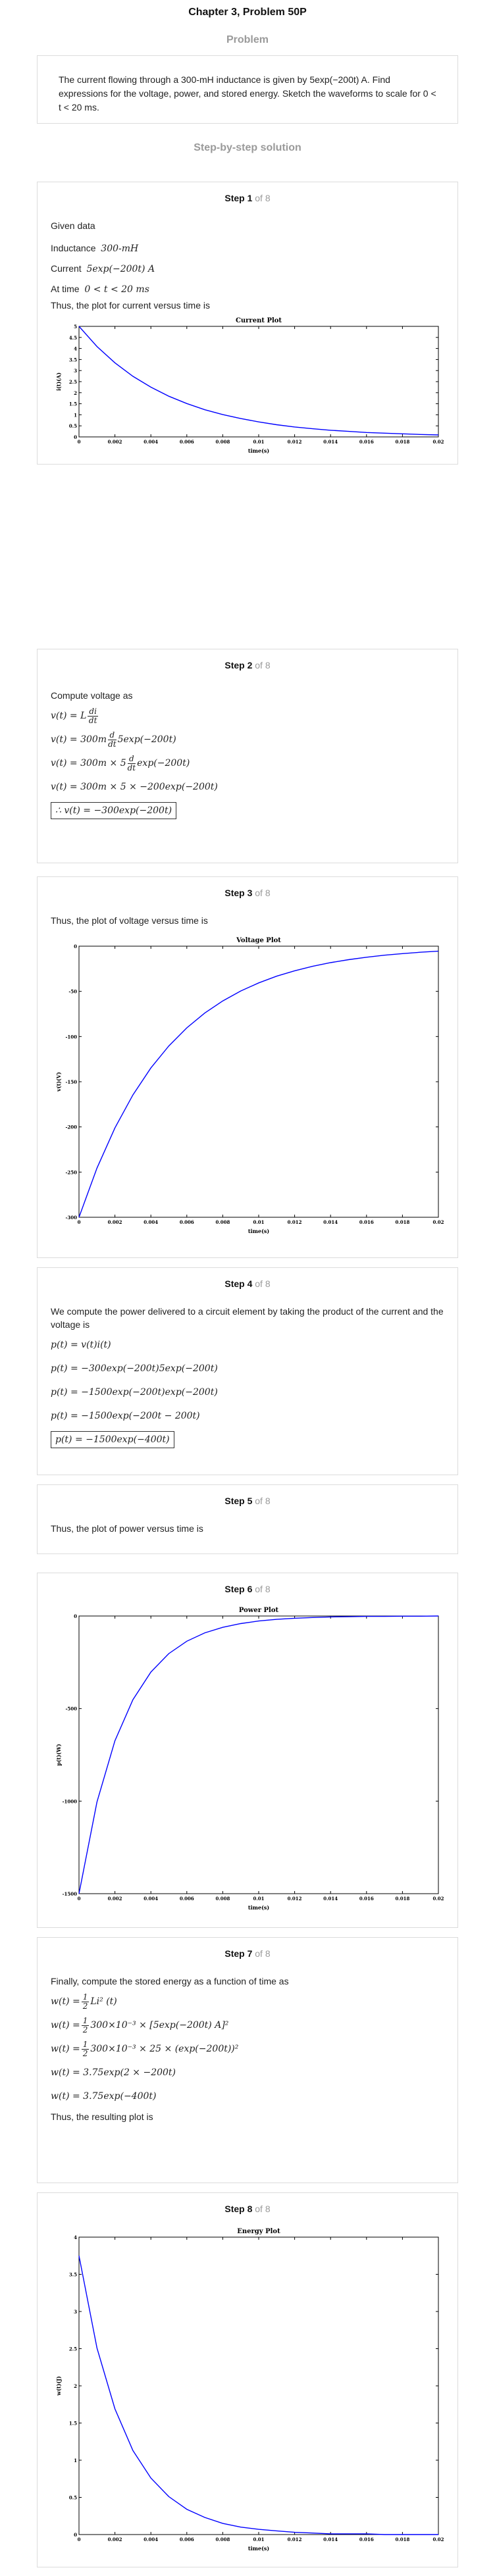  I want to click on current-line: Current 5exp(−200t) A, so click(103, 268).